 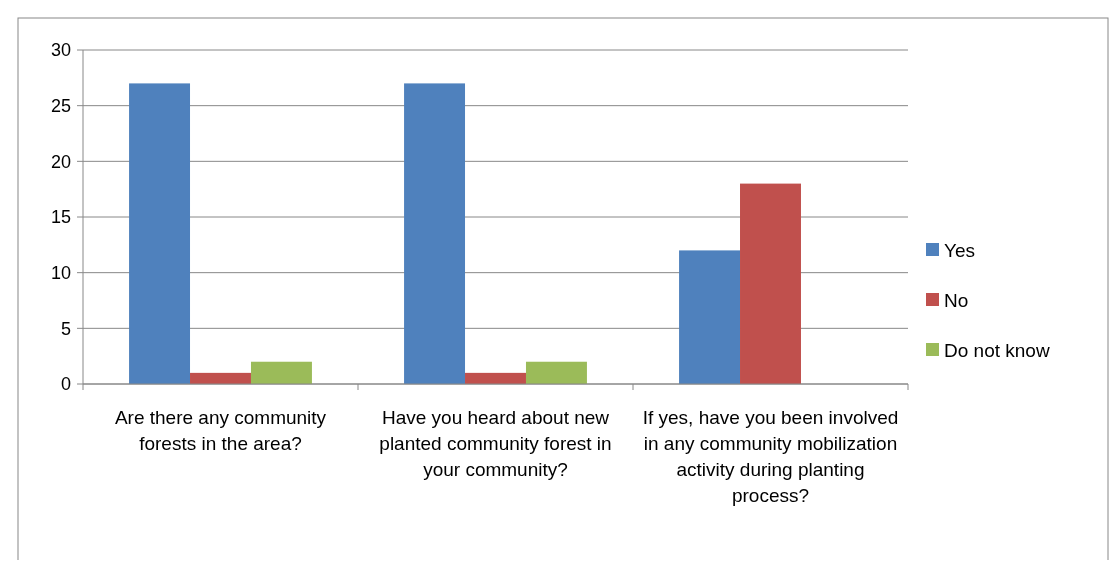 I want to click on x-tick-label: Are there any community forests in the area?, so click(x=220, y=430).